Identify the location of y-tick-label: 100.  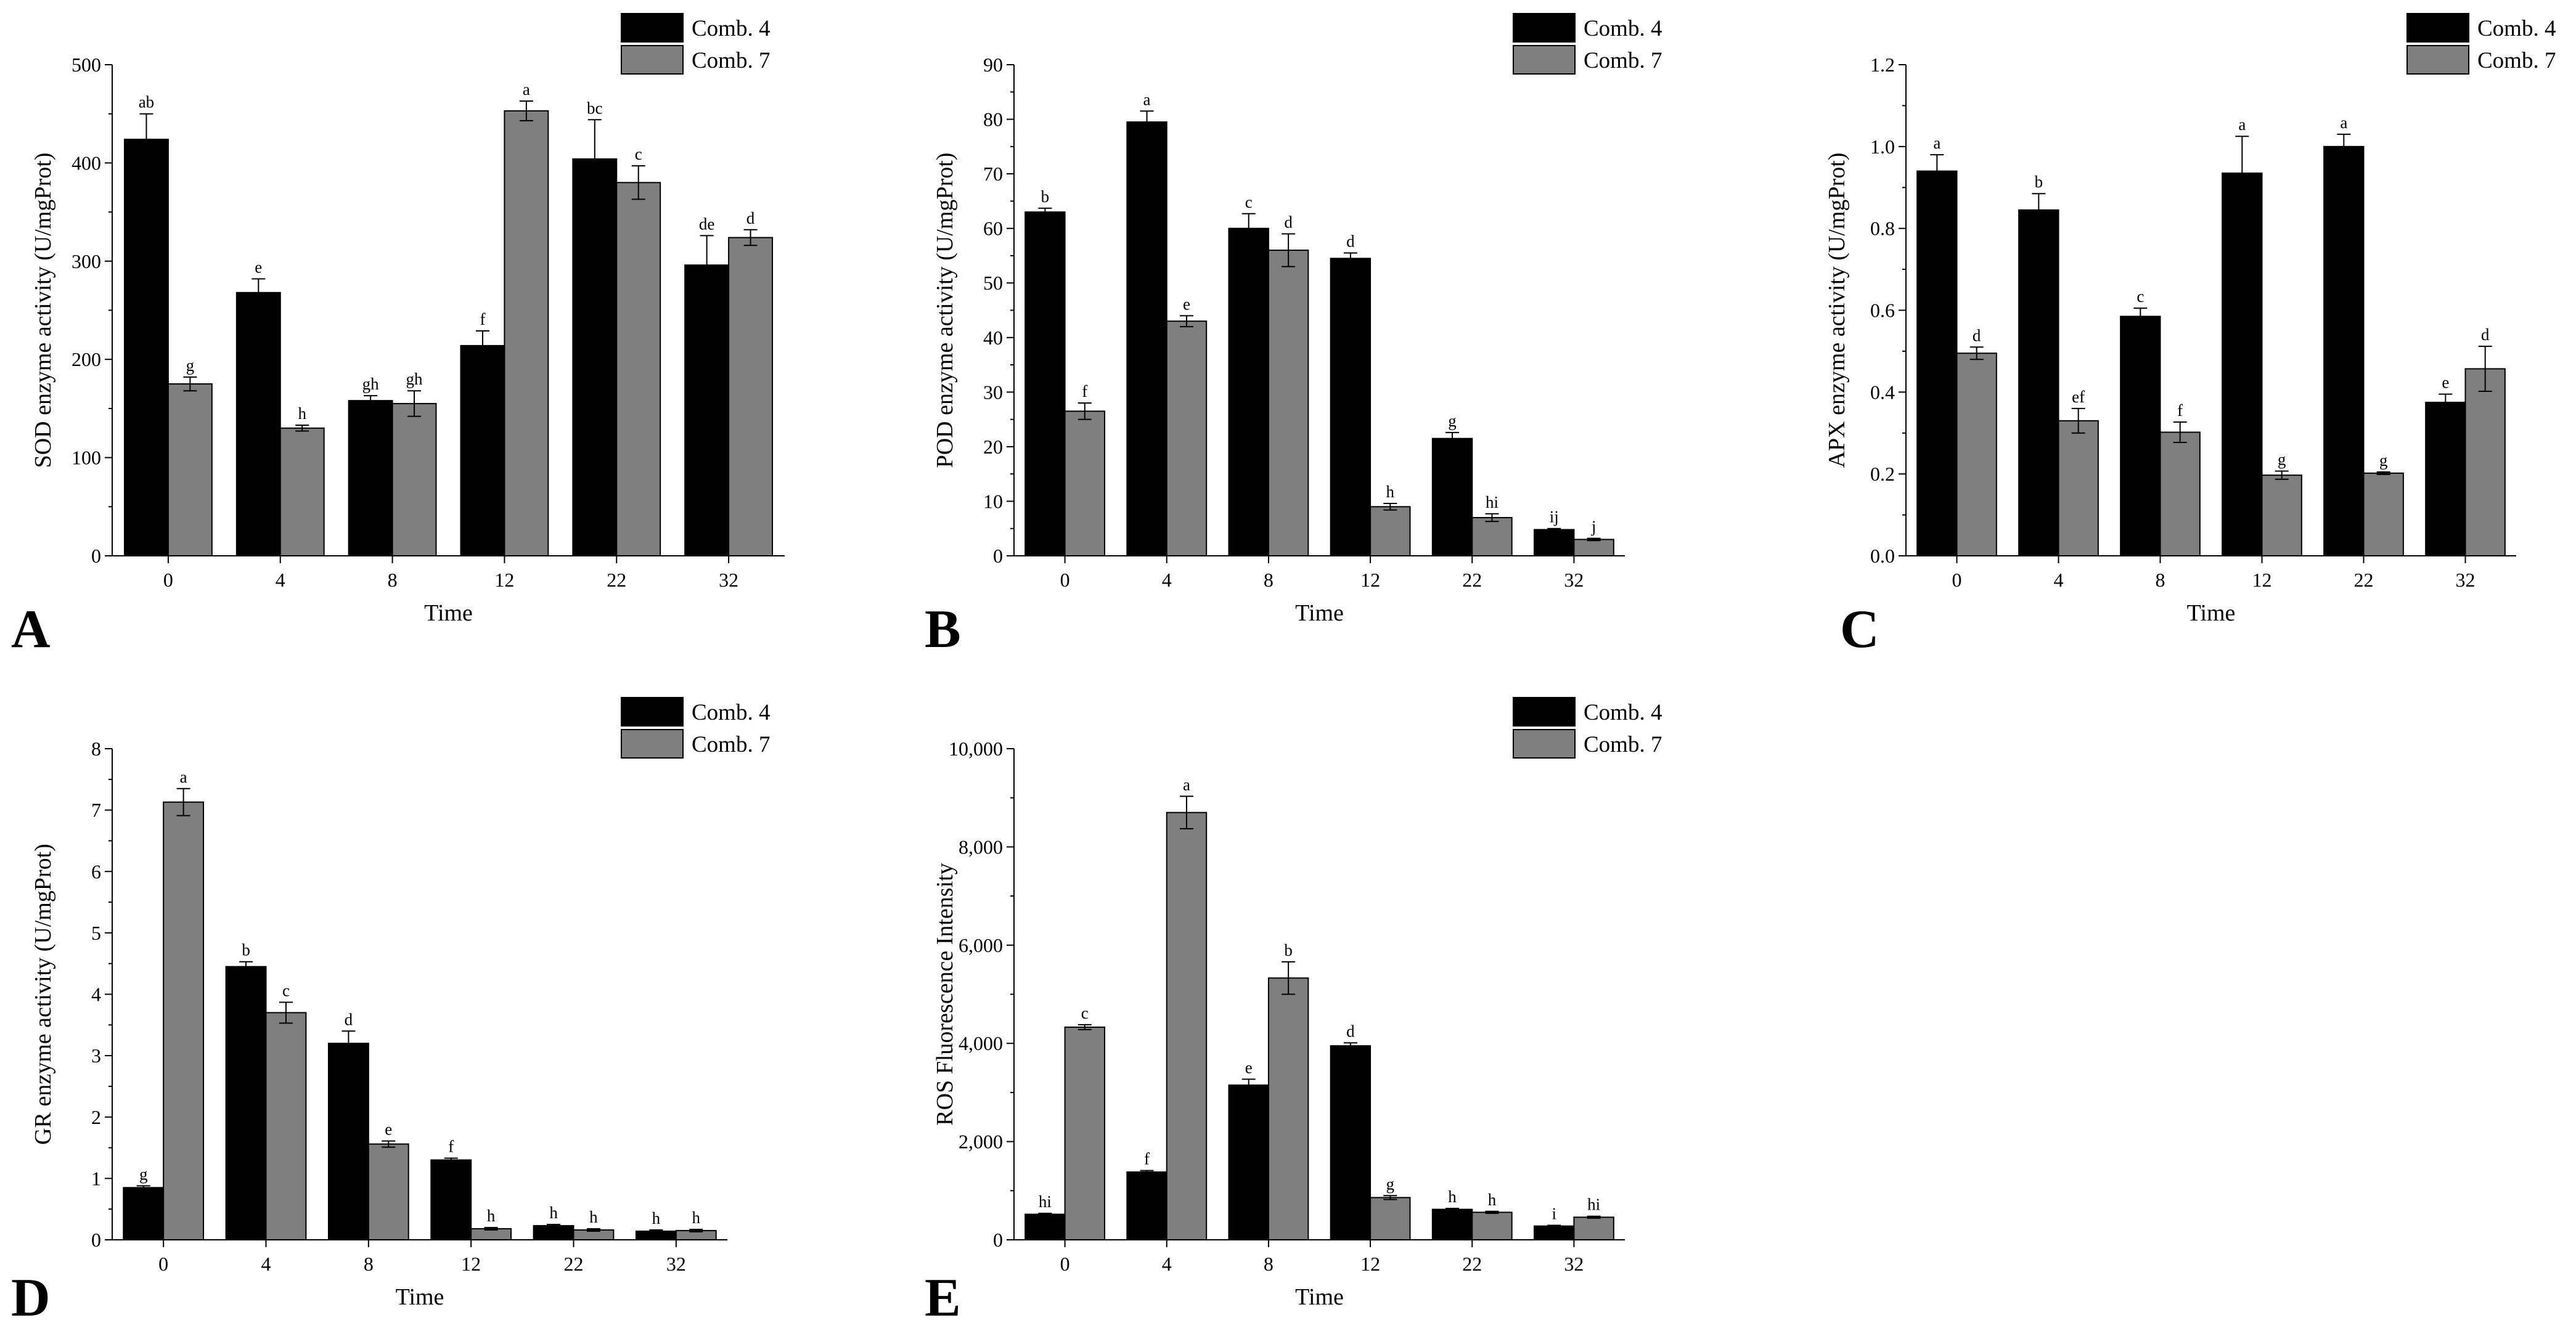
(86, 458).